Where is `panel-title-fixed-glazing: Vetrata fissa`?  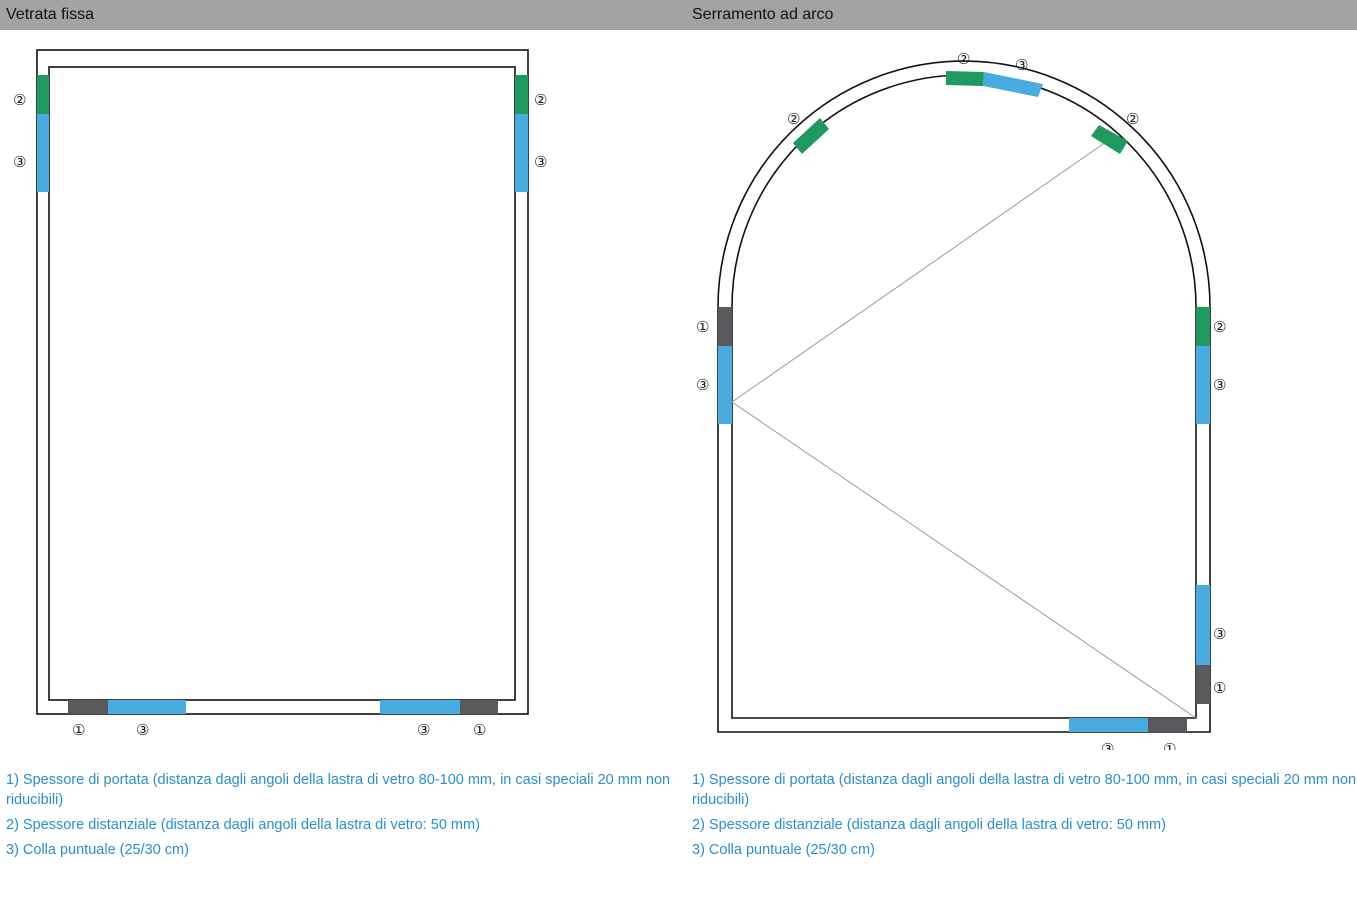 panel-title-fixed-glazing: Vetrata fissa is located at coordinates (343, 15).